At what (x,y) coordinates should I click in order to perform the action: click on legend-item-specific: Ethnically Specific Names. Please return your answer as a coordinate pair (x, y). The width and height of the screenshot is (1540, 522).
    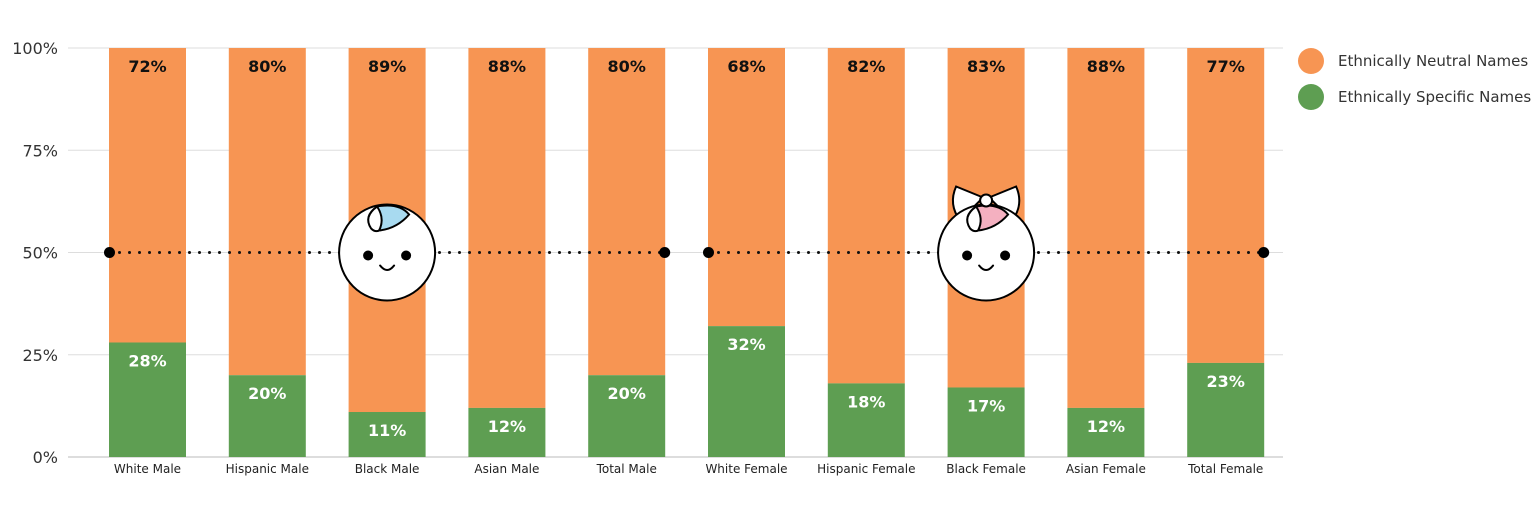
    Looking at the image, I should click on (1414, 97).